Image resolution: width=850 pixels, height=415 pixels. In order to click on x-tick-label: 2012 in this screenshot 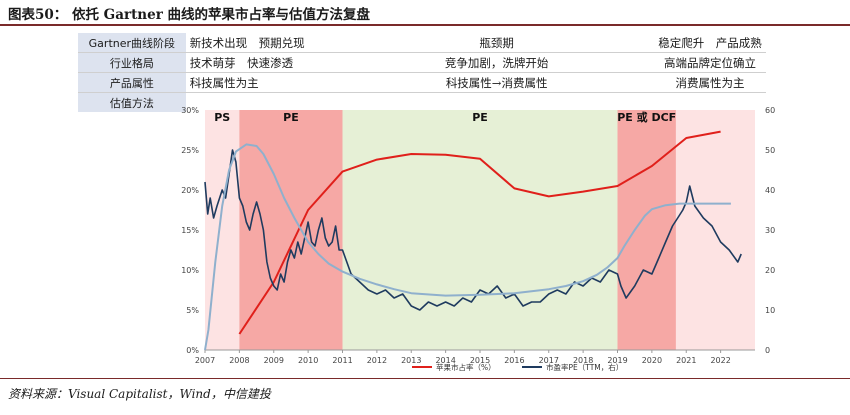, I will do `click(377, 360)`.